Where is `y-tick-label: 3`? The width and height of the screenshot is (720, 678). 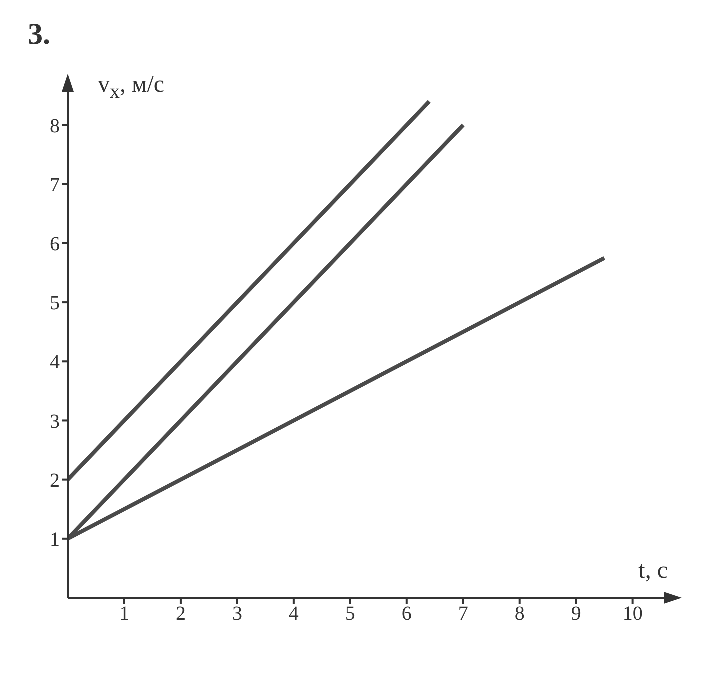
y-tick-label: 3 is located at coordinates (55, 421).